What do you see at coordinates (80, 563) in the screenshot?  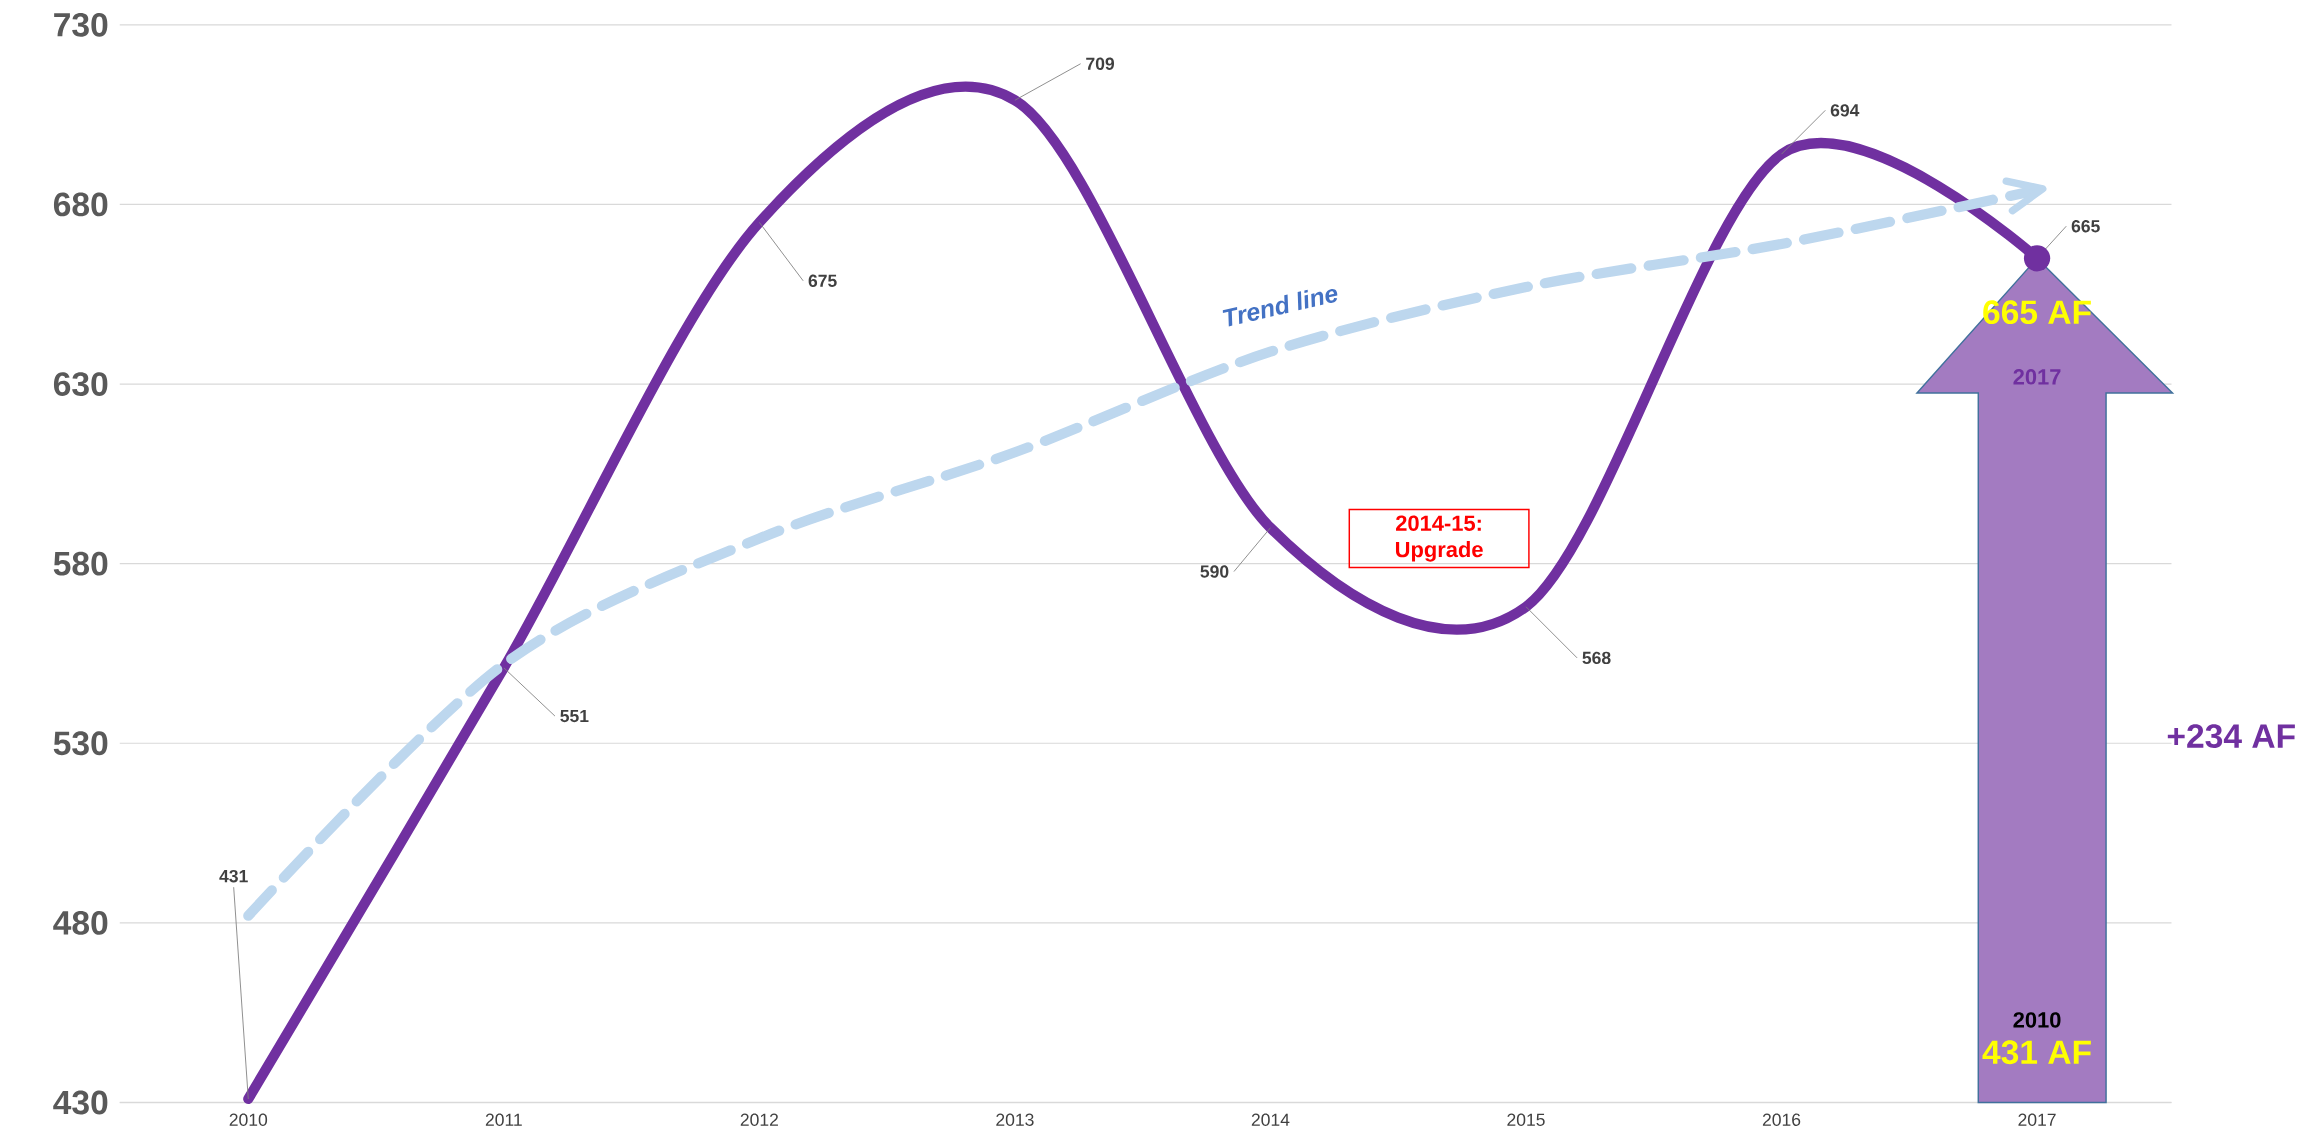 I see `y-tick-label: 580` at bounding box center [80, 563].